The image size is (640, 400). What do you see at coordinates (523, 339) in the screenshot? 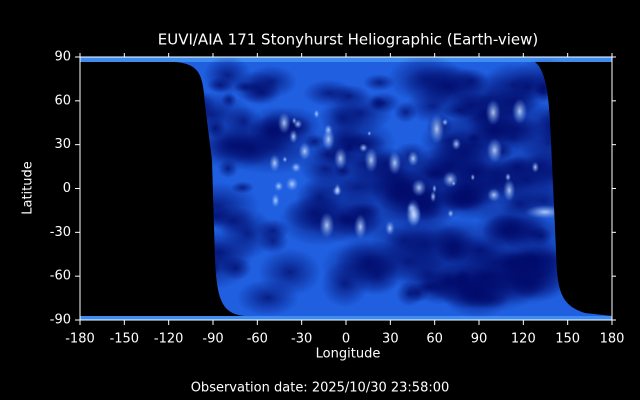
I see `x-tick-label: 120` at bounding box center [523, 339].